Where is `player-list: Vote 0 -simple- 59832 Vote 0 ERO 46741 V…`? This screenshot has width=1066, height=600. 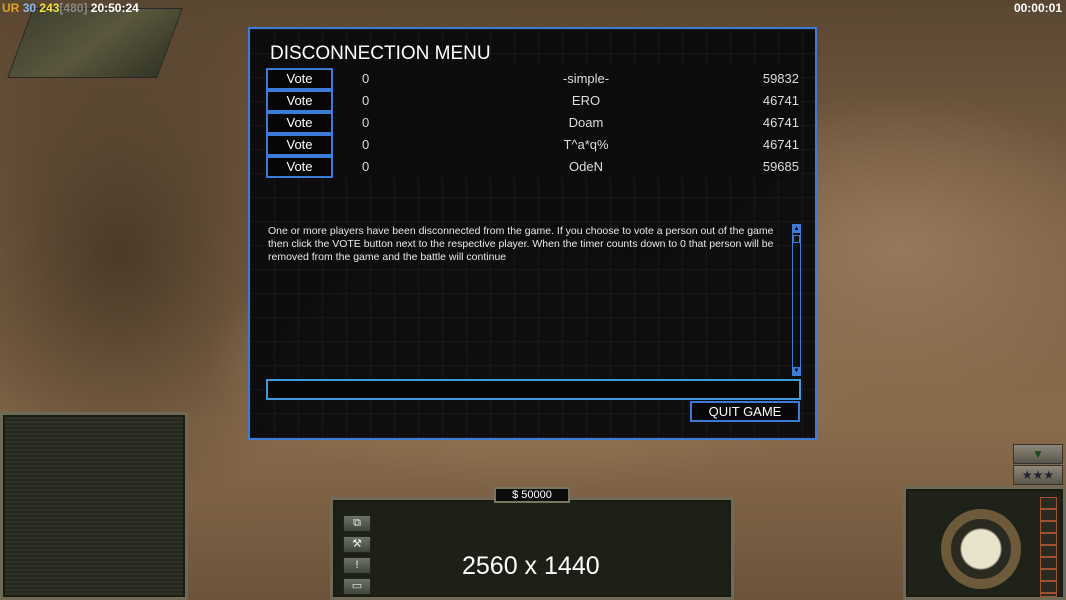
player-list: Vote 0 -simple- 59832 Vote 0 ERO 46741 V… is located at coordinates (533, 123).